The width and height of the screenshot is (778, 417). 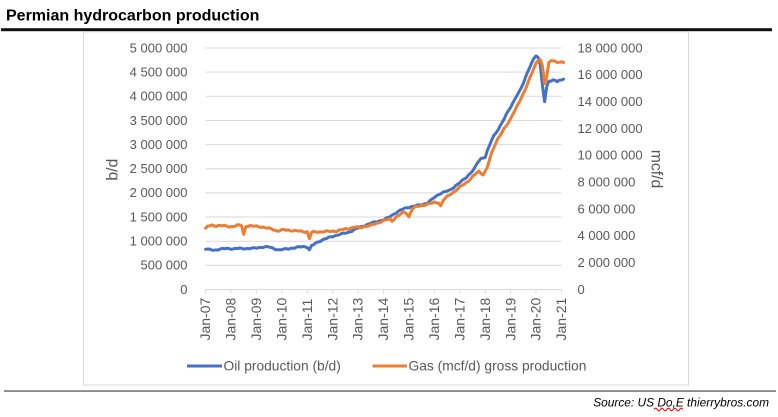 I want to click on svg-text: Permian hydrocarbon production, so click(x=132, y=16).